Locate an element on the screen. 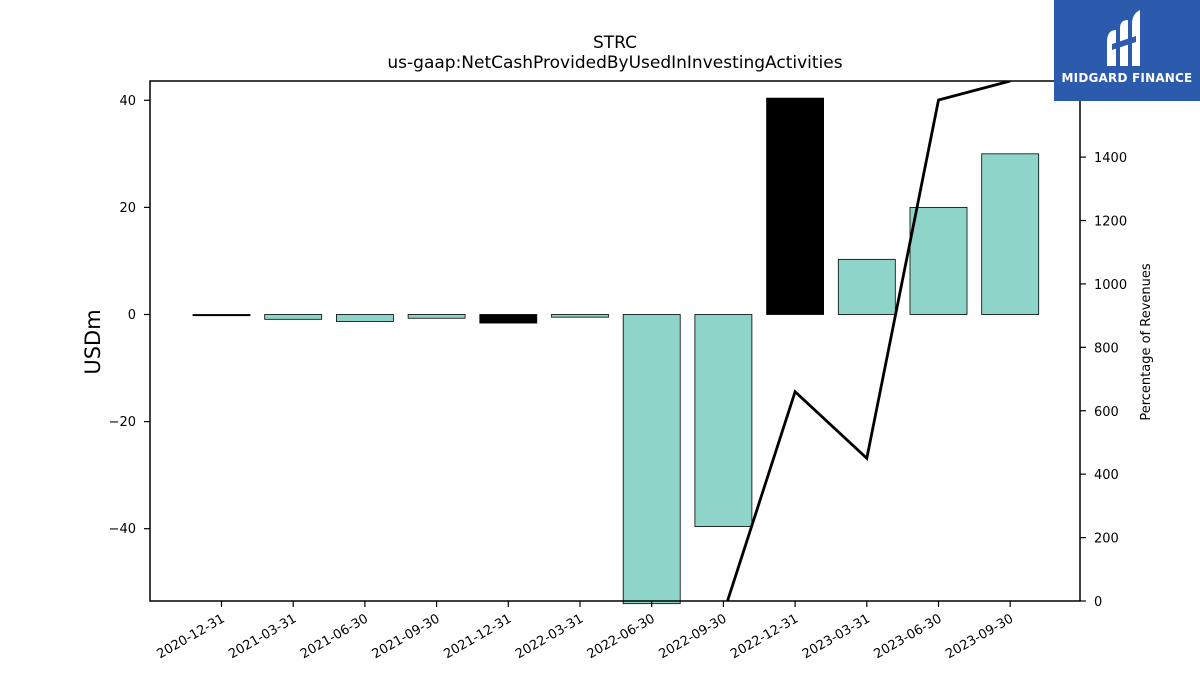 The height and width of the screenshot is (675, 1200). x-tick-label: 2023-06-30 is located at coordinates (908, 636).